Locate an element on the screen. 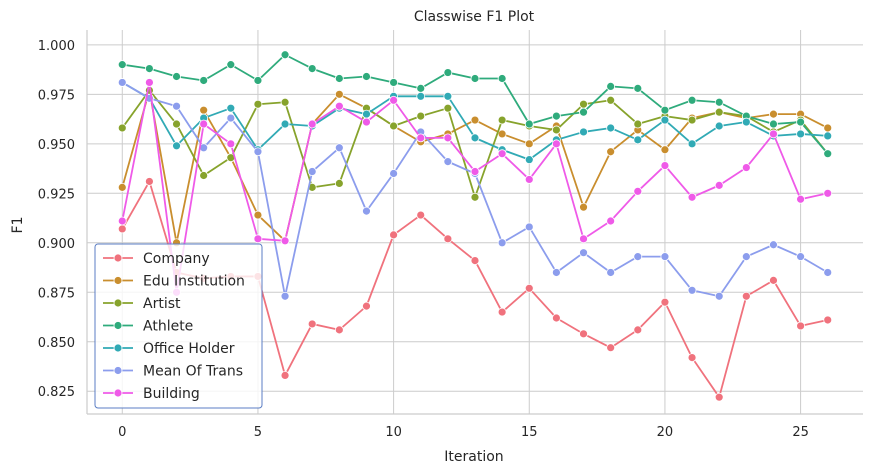 This screenshot has width=872, height=474. x-axis-label: Iteration is located at coordinates (473, 457).